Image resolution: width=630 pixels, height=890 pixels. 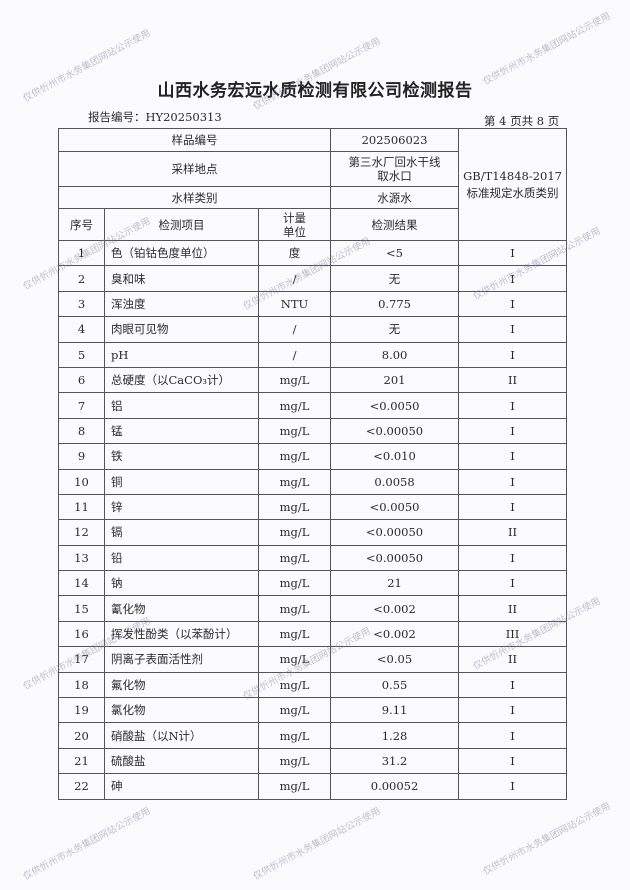 What do you see at coordinates (395, 583) in the screenshot?
I see `row-result: 21` at bounding box center [395, 583].